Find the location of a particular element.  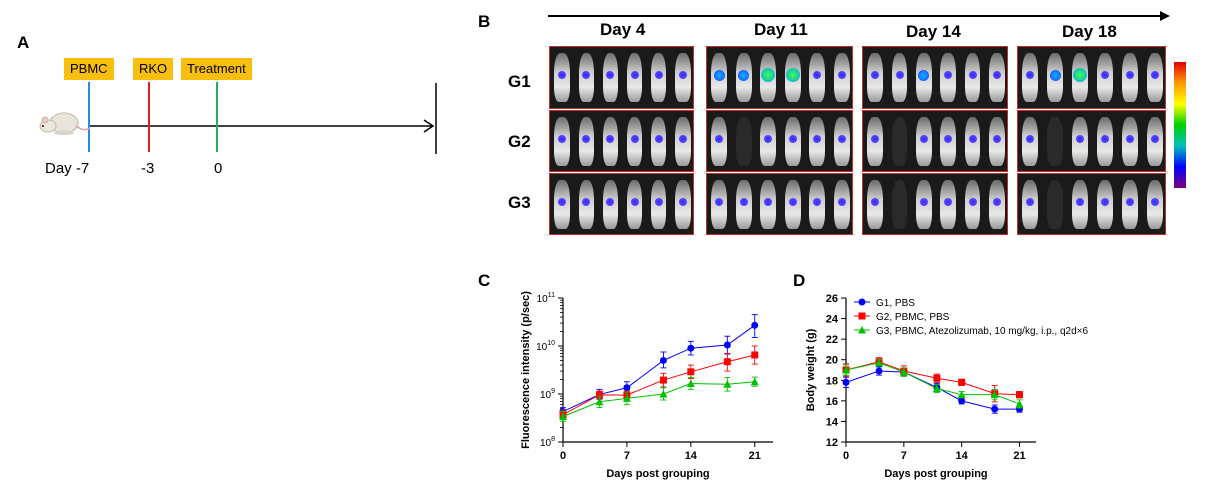

x-tick-label: 0 is located at coordinates (563, 456).